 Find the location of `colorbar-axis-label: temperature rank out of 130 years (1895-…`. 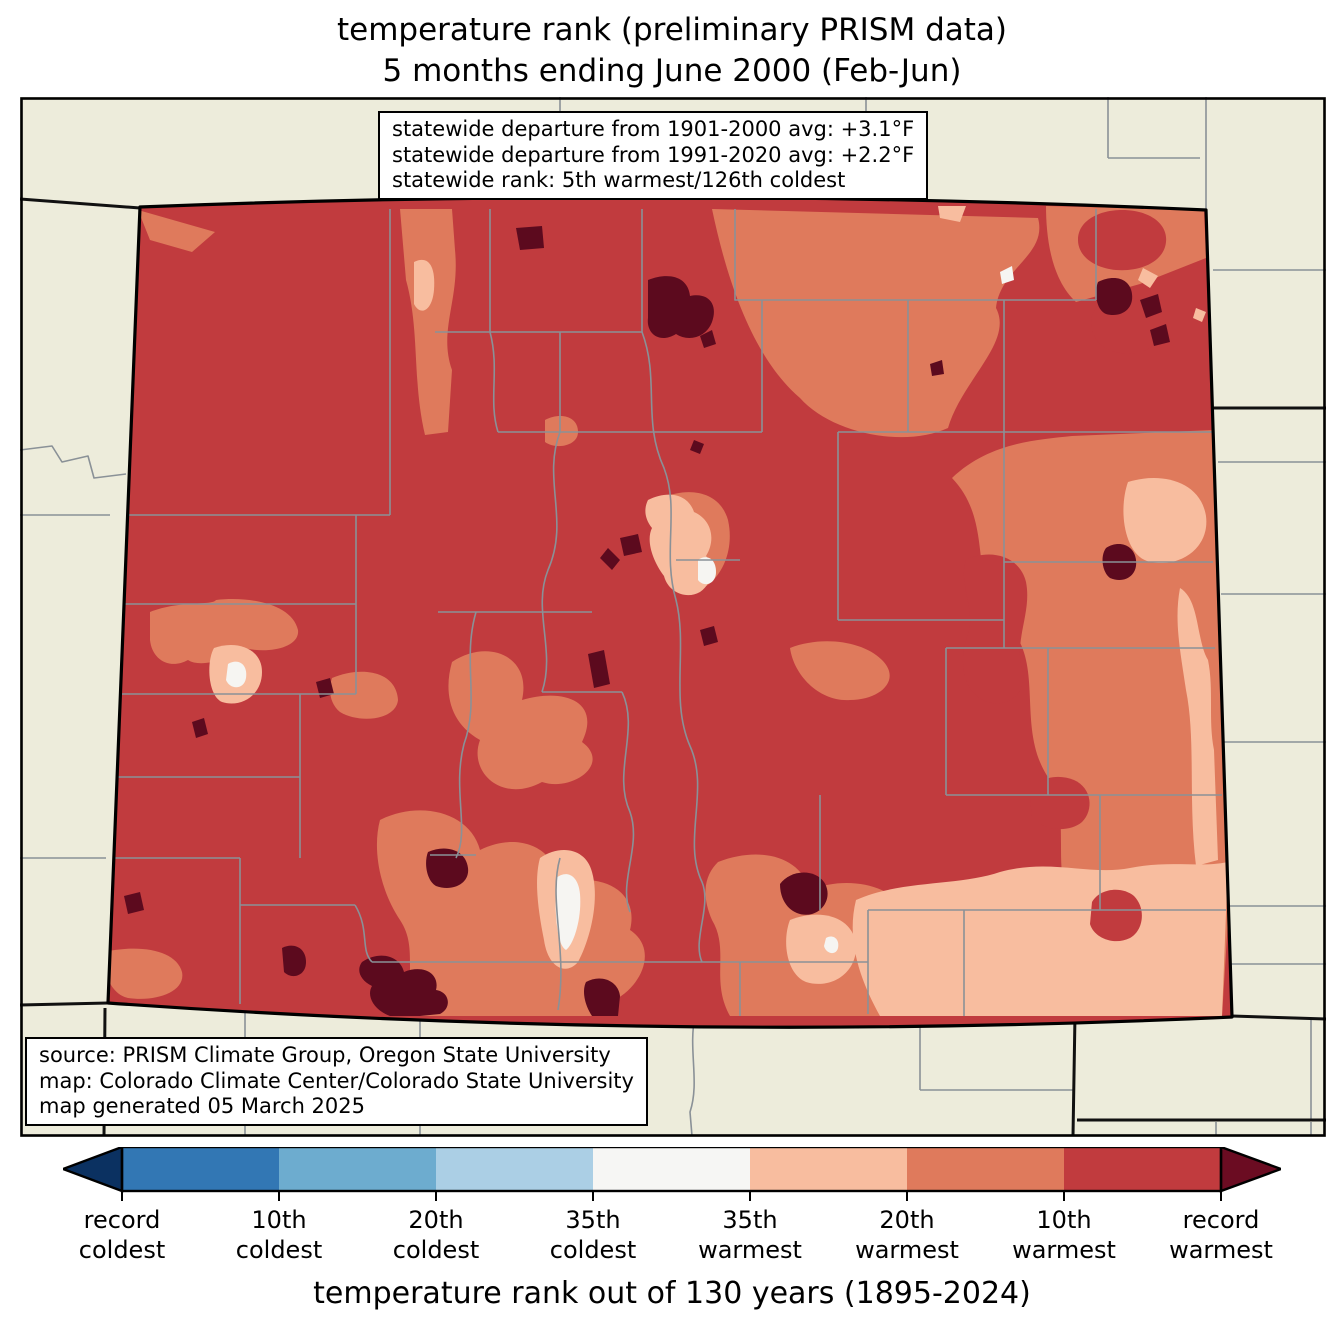

colorbar-axis-label: temperature rank out of 130 years (1895-… is located at coordinates (672, 1293).